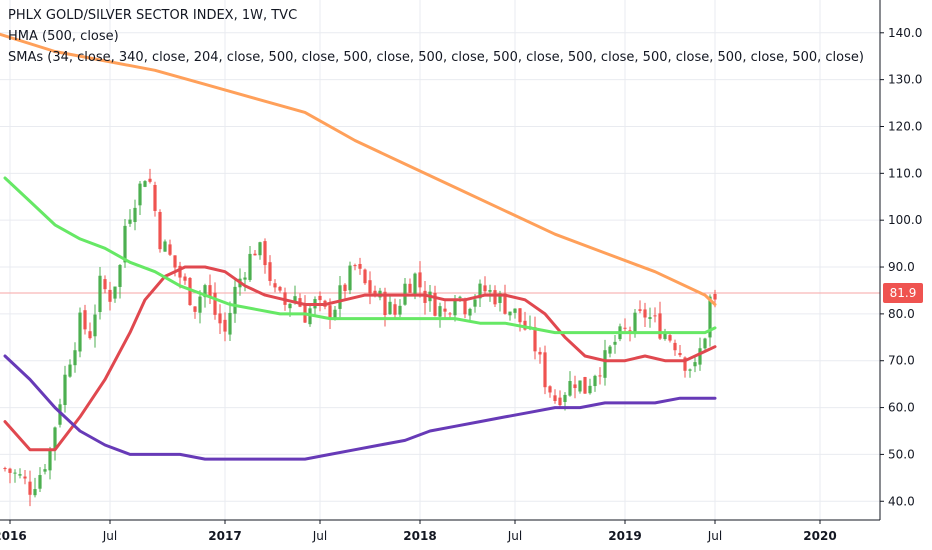  What do you see at coordinates (905, 173) in the screenshot?
I see `y-tick-label: 110.0` at bounding box center [905, 173].